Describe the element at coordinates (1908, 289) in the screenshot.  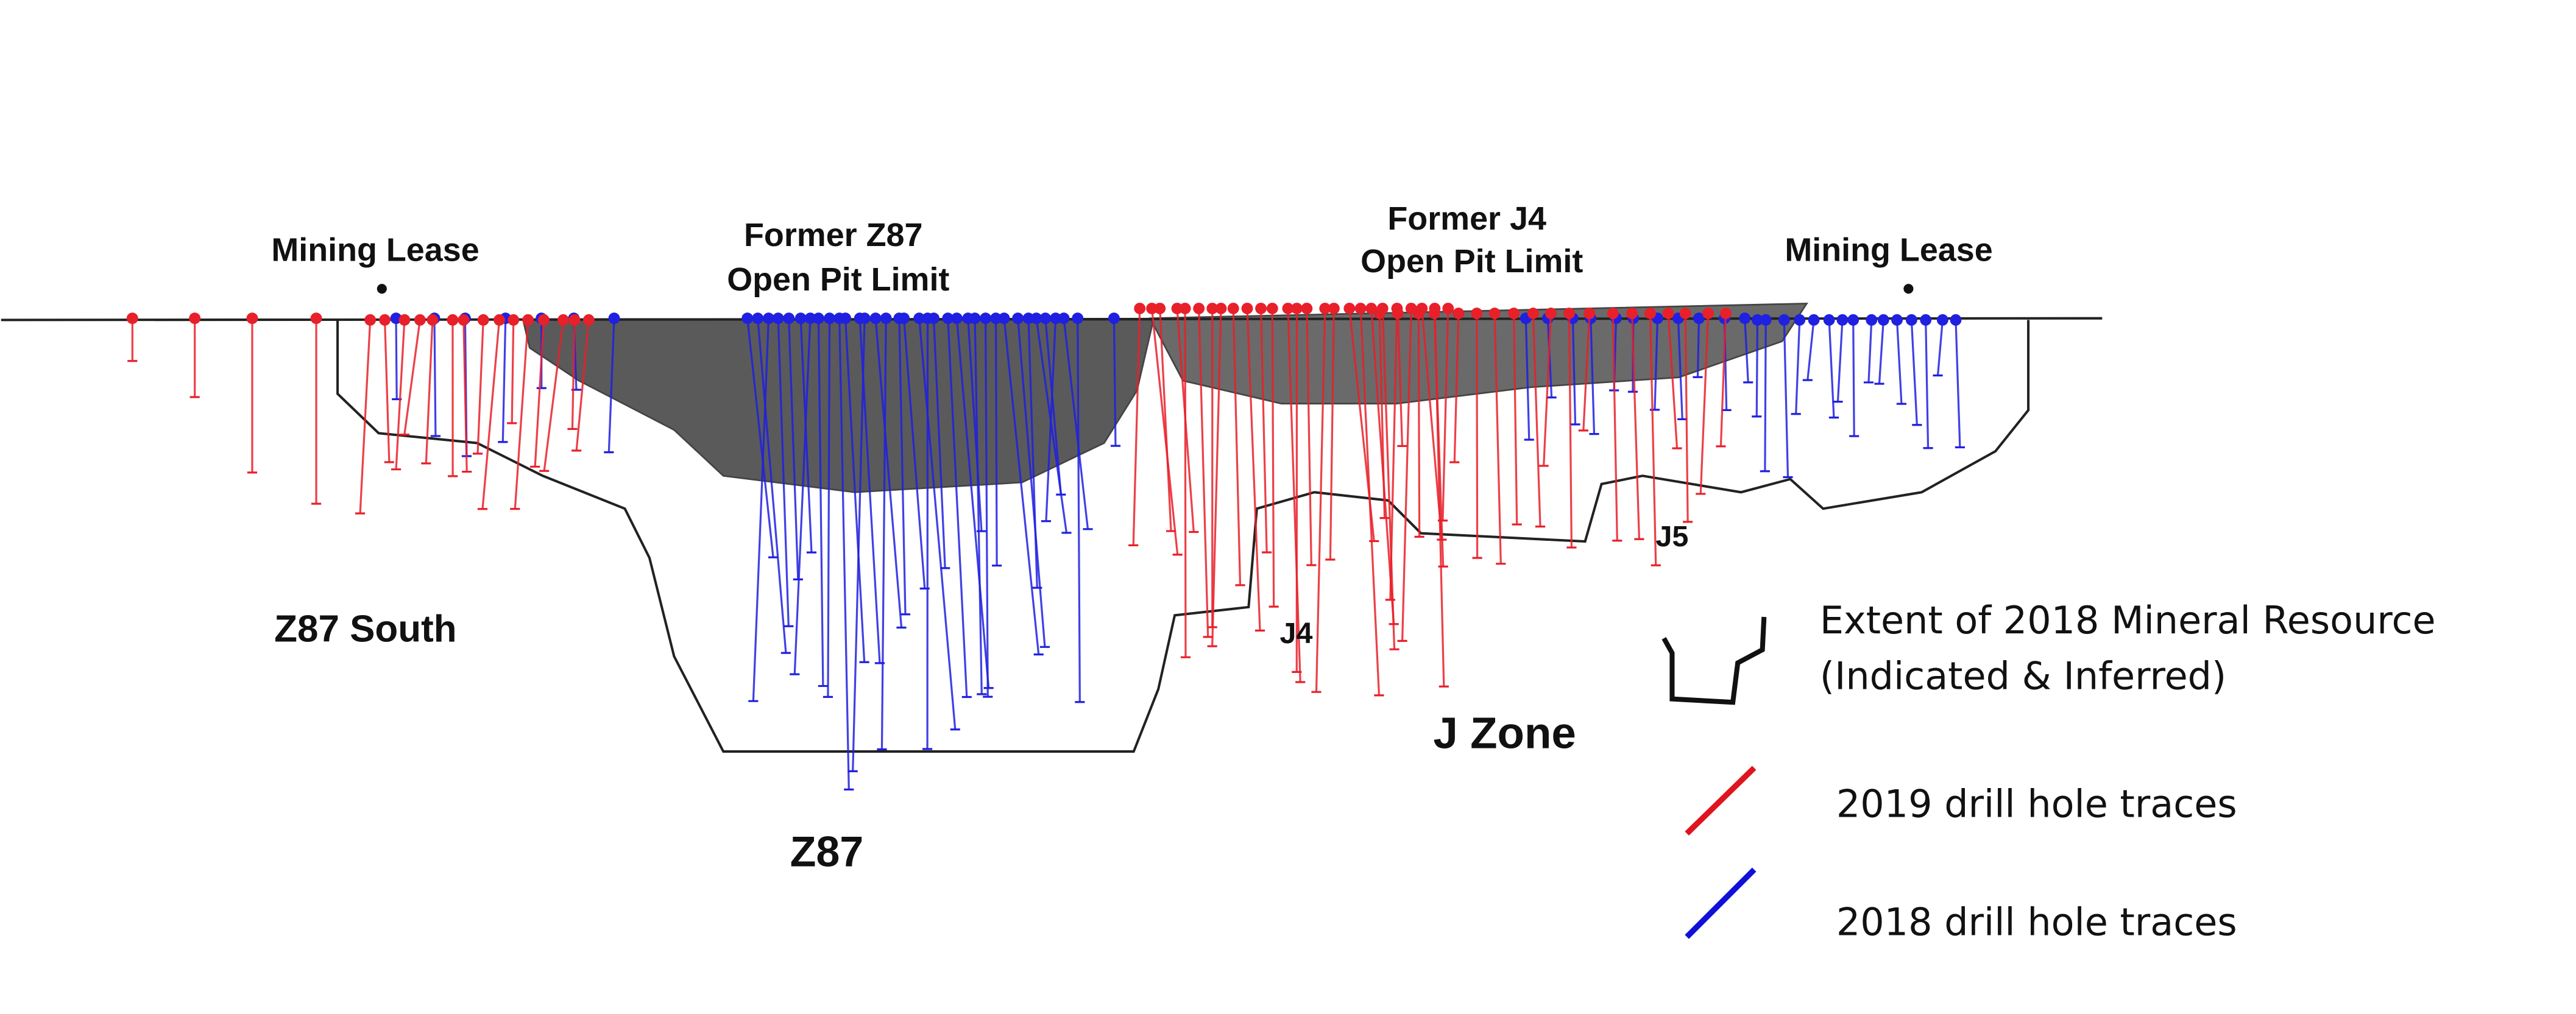
I see `lease-marker` at that location.